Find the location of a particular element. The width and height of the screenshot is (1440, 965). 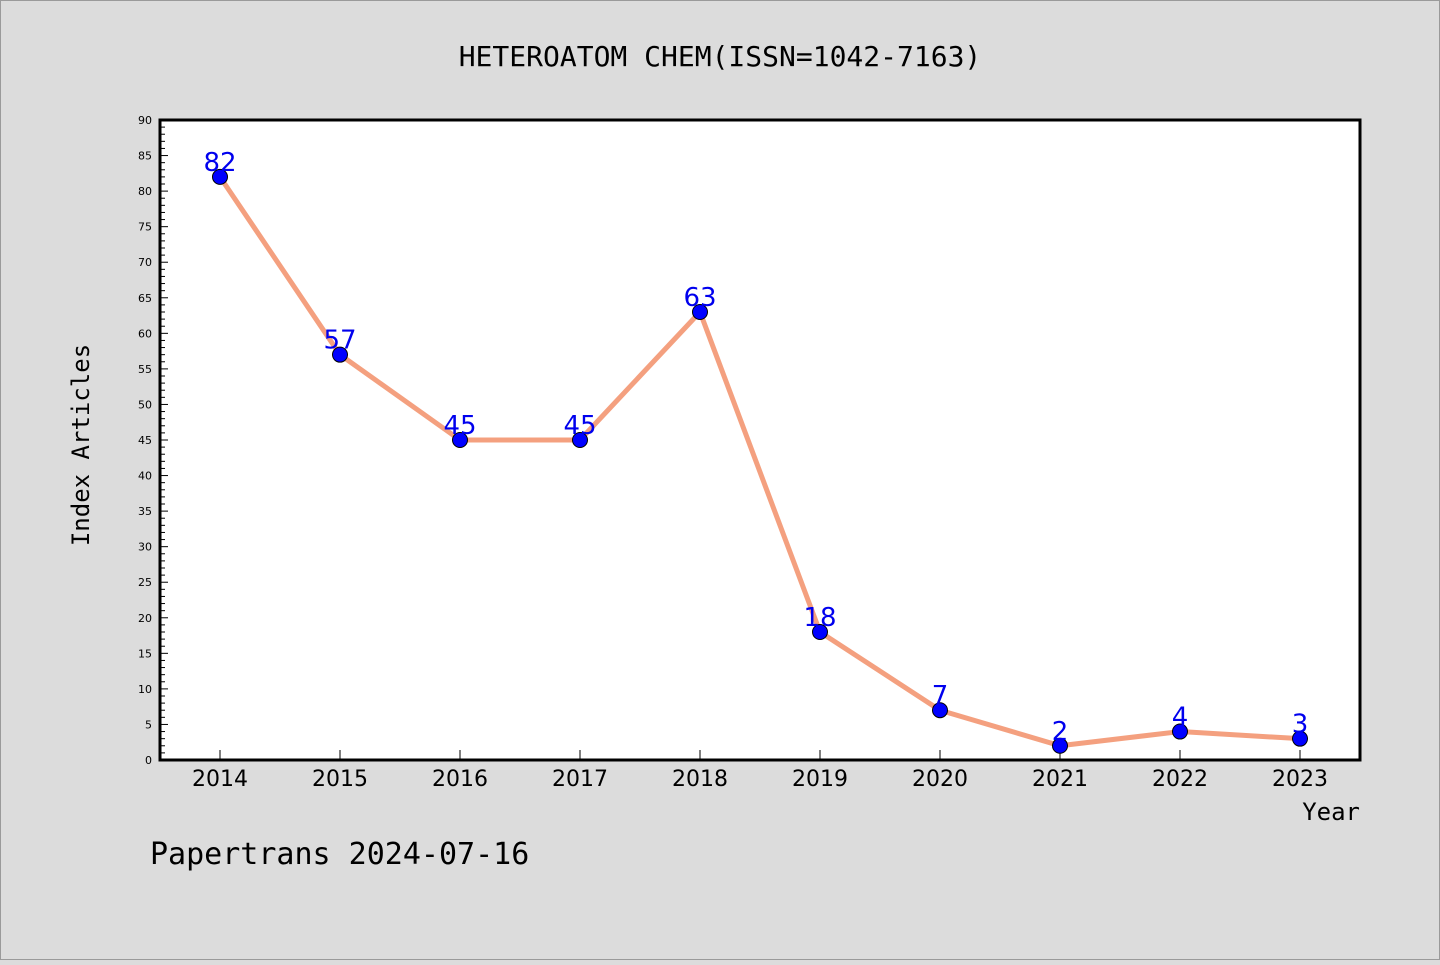

y-tick-label: 85 is located at coordinates (145, 156).